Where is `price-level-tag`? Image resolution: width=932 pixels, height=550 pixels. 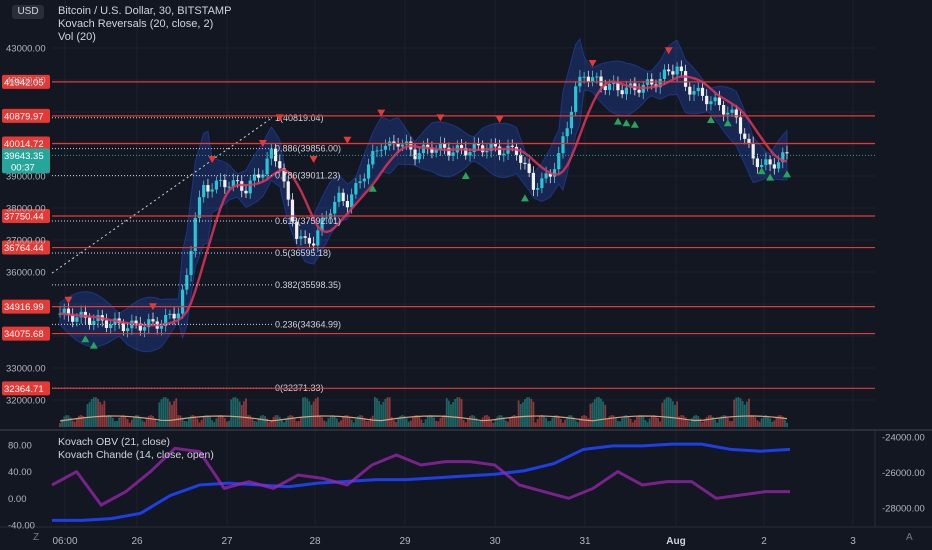
price-level-tag is located at coordinates (26, 388).